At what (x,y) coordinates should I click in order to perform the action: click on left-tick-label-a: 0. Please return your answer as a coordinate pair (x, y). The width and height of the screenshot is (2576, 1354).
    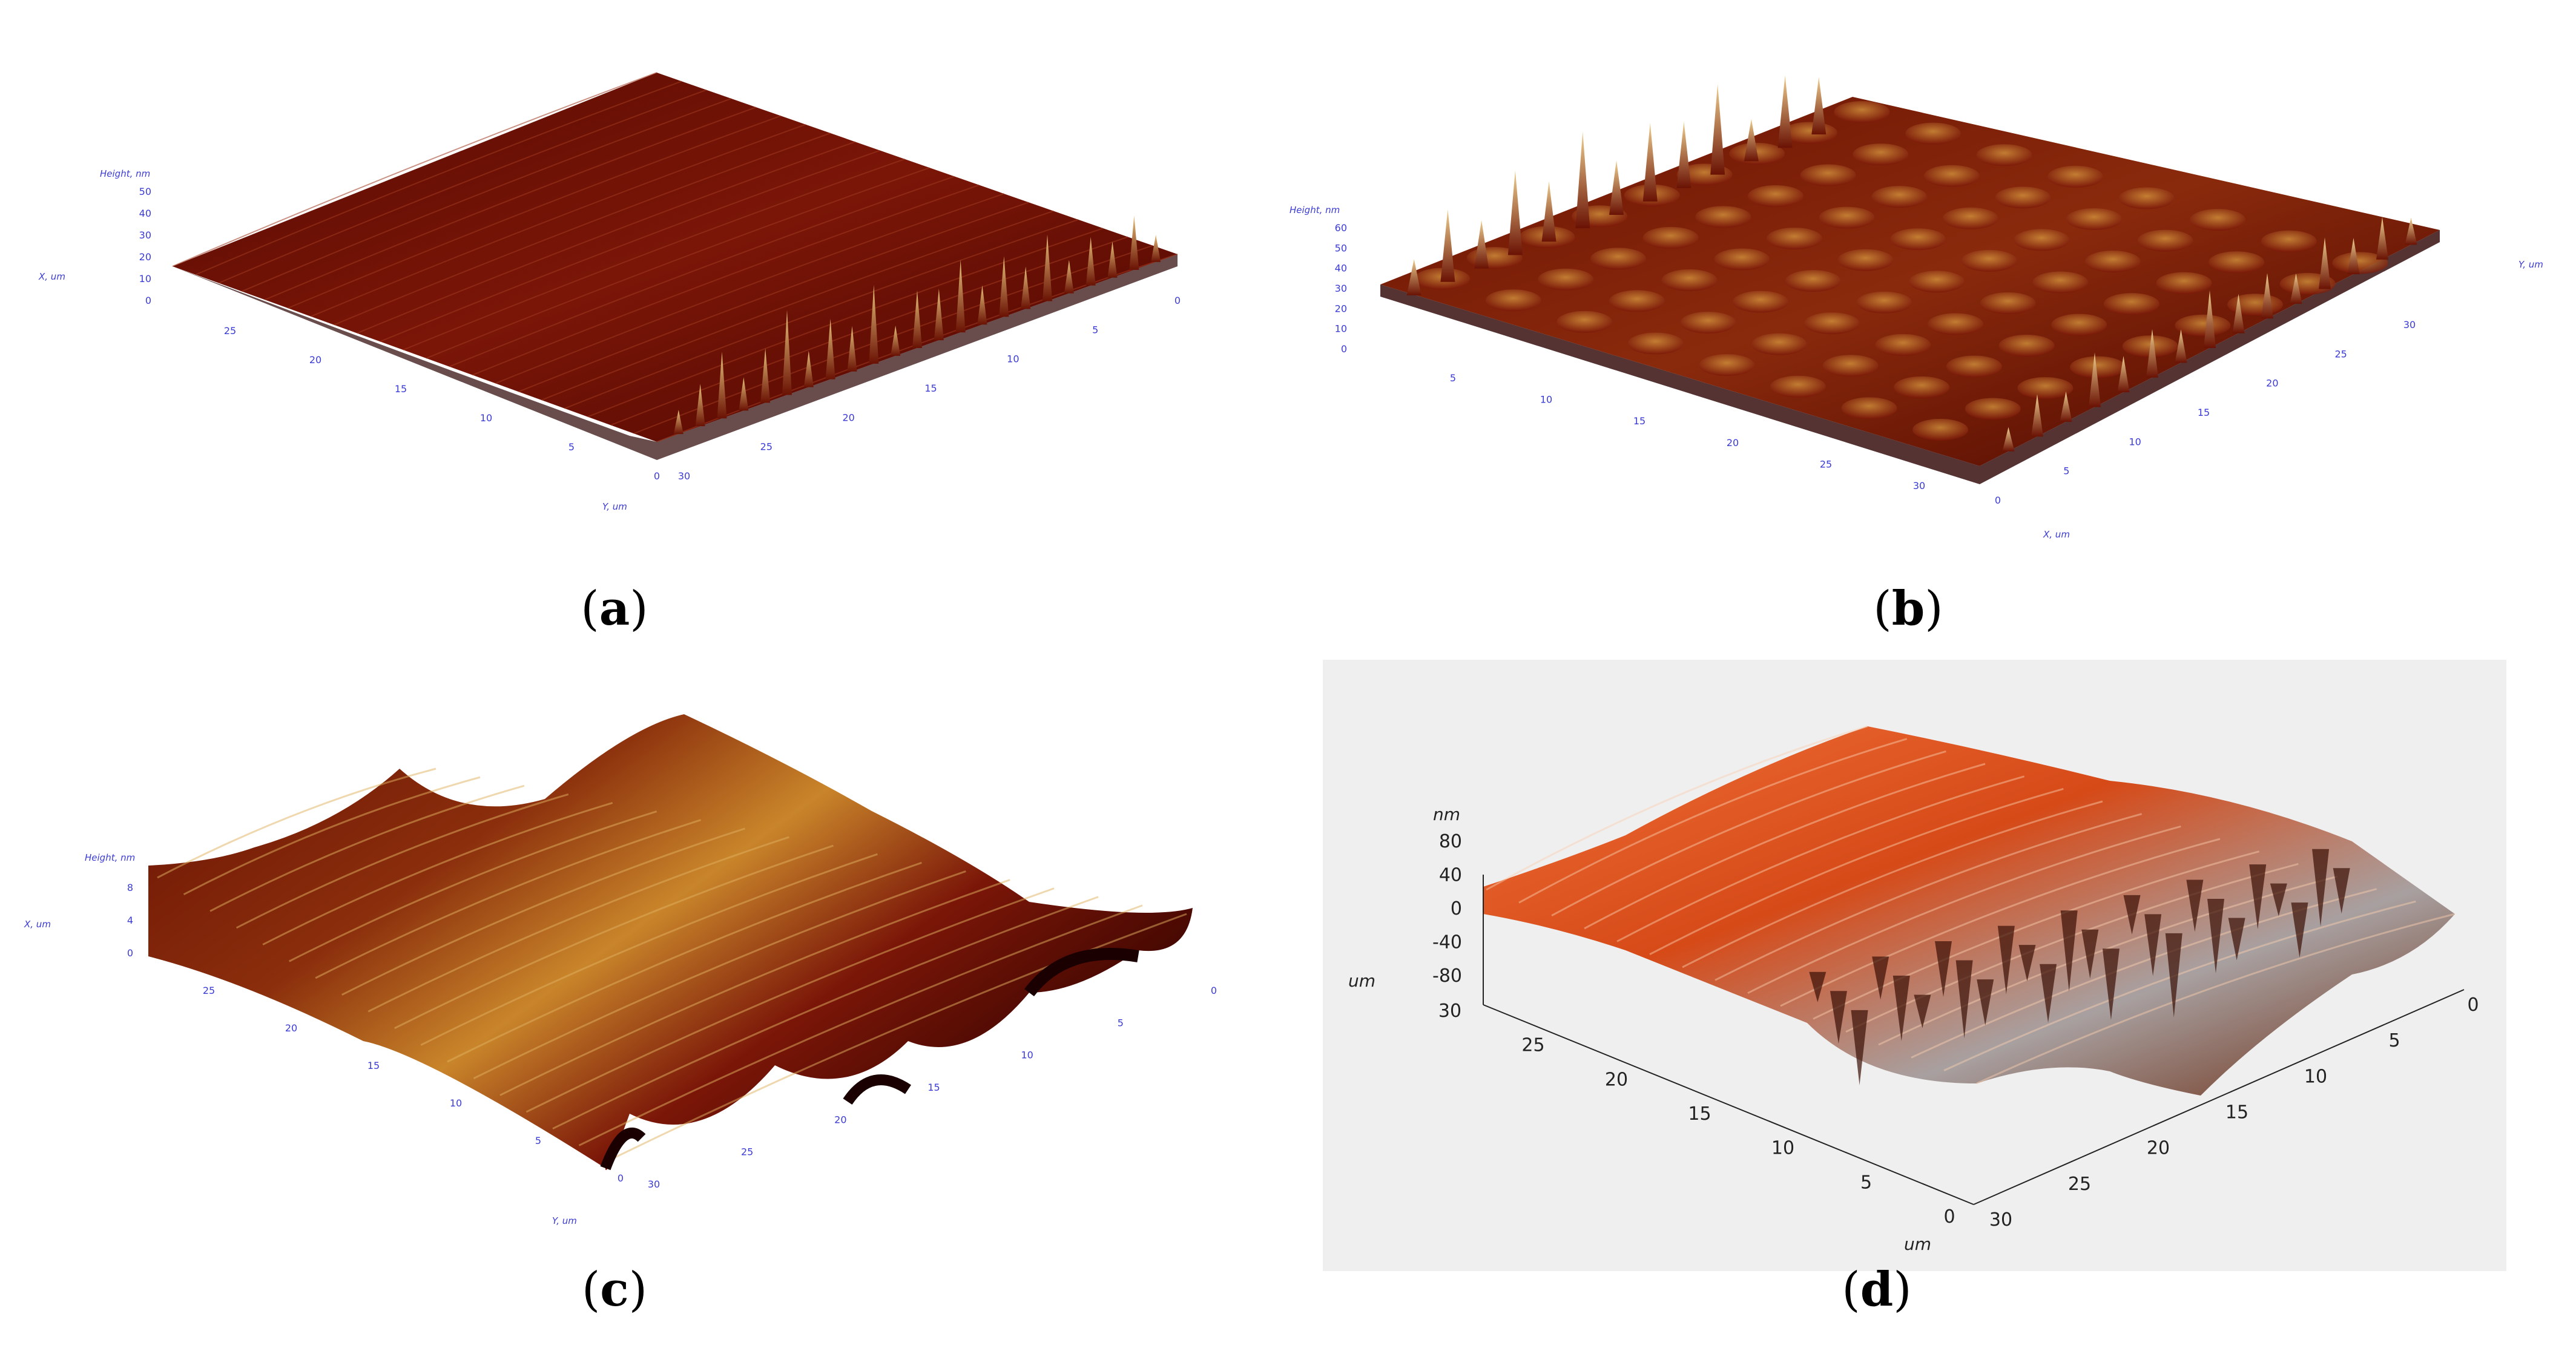
    Looking at the image, I should click on (657, 476).